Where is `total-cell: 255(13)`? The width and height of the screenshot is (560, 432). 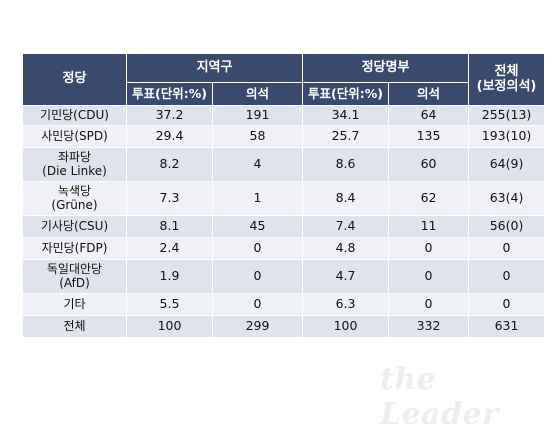 total-cell: 255(13) is located at coordinates (507, 115).